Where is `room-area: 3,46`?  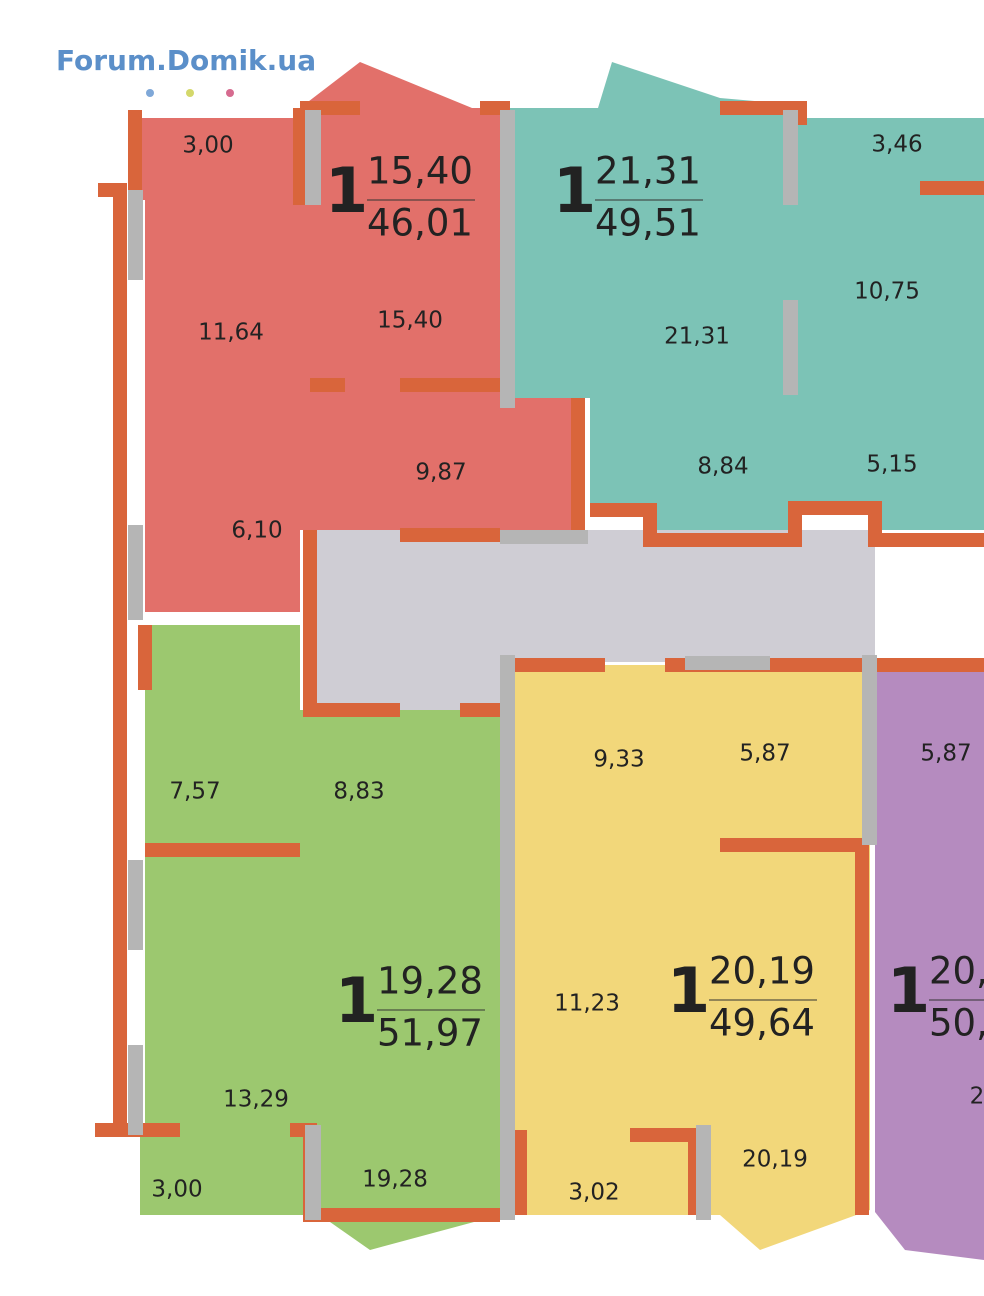
room-area: 3,46 is located at coordinates (896, 145).